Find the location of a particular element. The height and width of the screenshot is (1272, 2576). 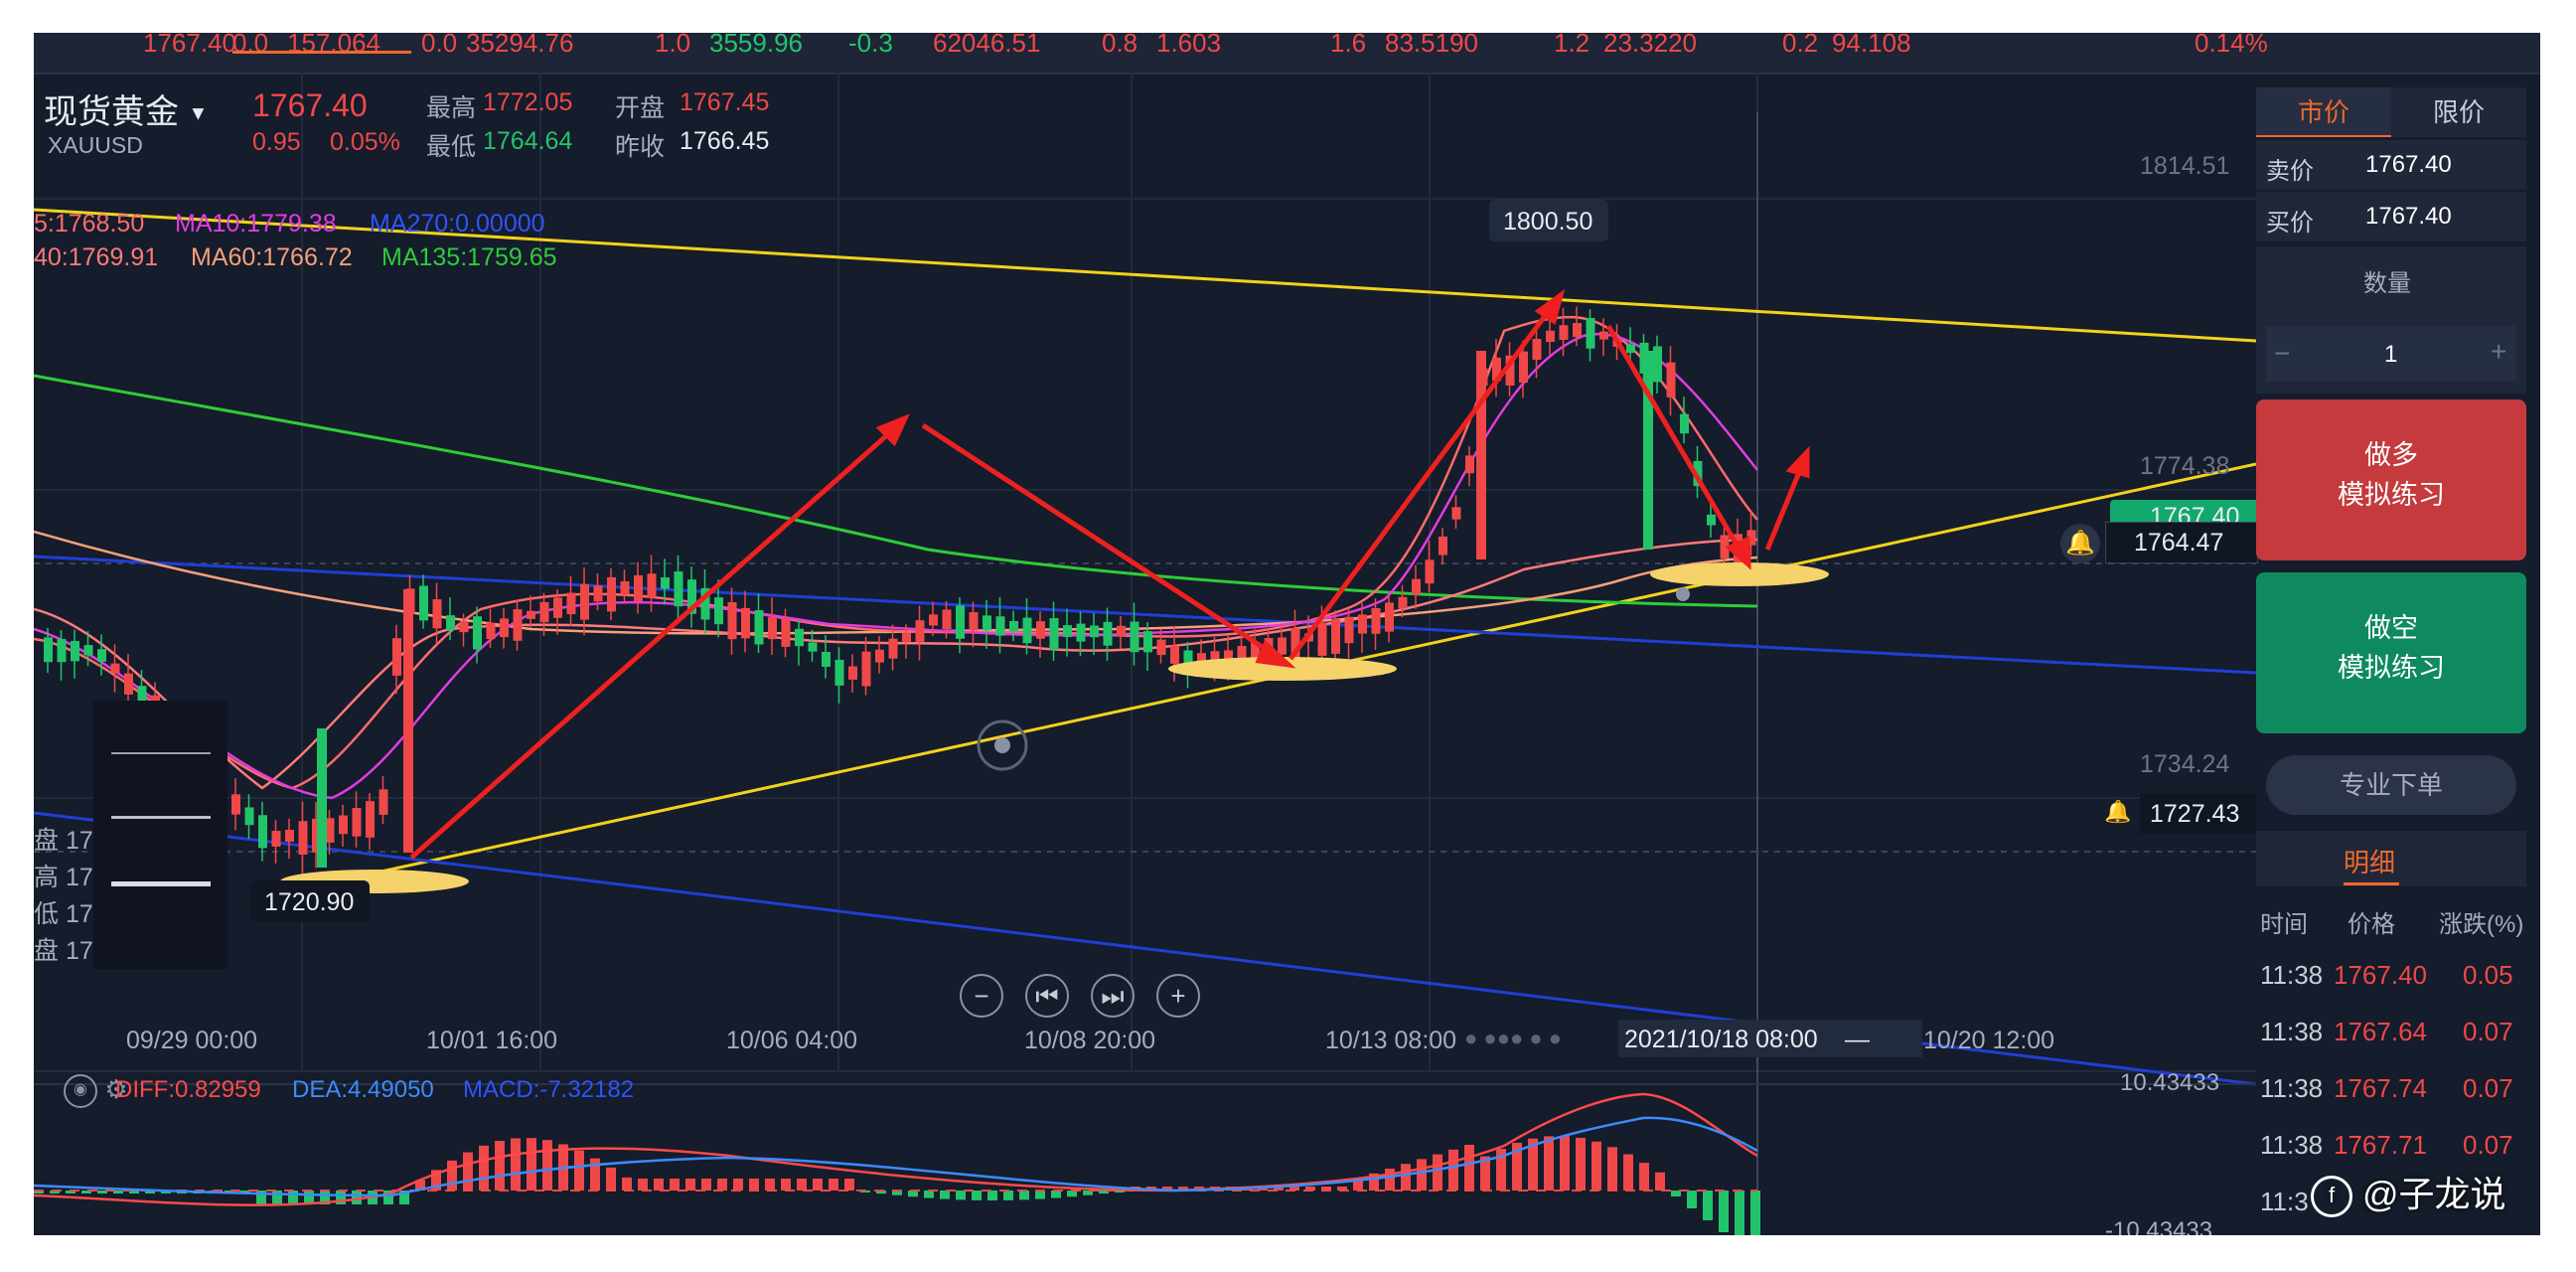

instrument-name: 现货黄金 ▼ is located at coordinates (126, 108).